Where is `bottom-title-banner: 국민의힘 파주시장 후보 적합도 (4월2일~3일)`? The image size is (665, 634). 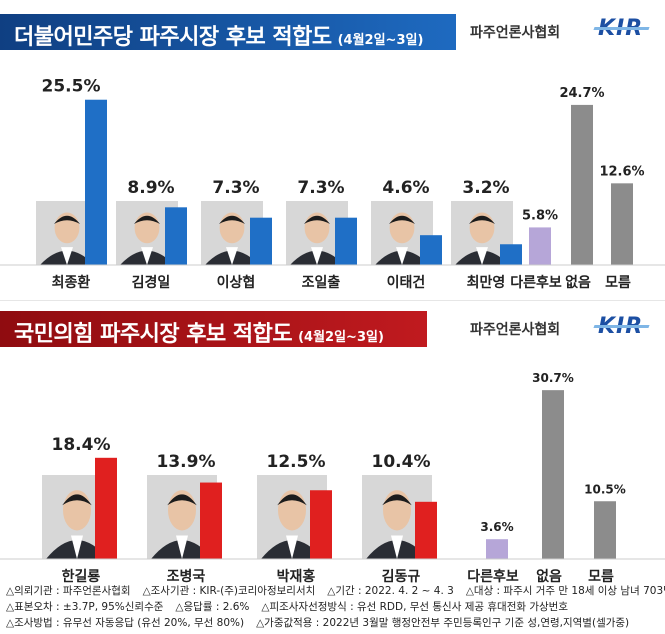 bottom-title-banner: 국민의힘 파주시장 후보 적합도 (4월2일~3일) is located at coordinates (213, 329).